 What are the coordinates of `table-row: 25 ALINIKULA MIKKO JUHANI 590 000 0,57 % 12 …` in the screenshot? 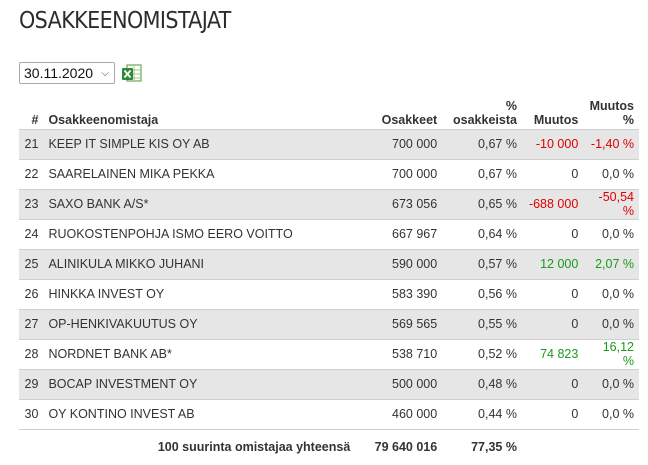 It's located at (329, 263).